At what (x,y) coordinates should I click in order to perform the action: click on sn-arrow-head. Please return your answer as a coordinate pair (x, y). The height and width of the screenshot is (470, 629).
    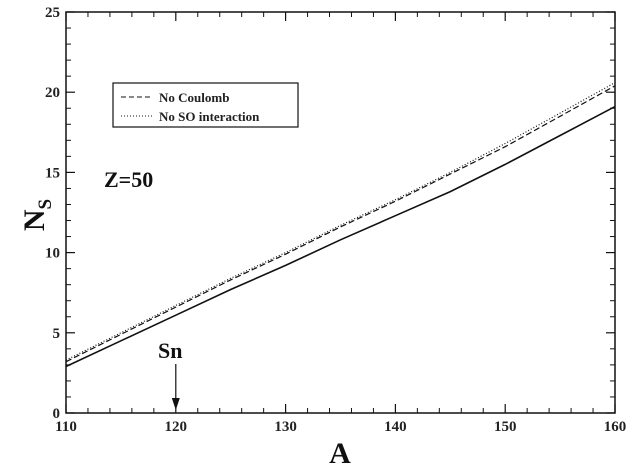
    Looking at the image, I should click on (175, 404).